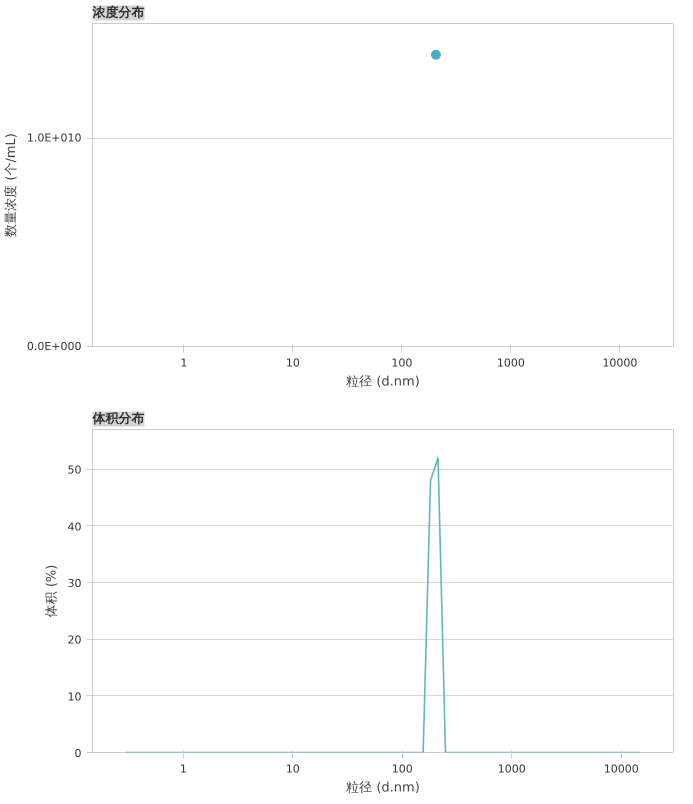  Describe the element at coordinates (118, 419) in the screenshot. I see `chart-title: 体积分布` at that location.